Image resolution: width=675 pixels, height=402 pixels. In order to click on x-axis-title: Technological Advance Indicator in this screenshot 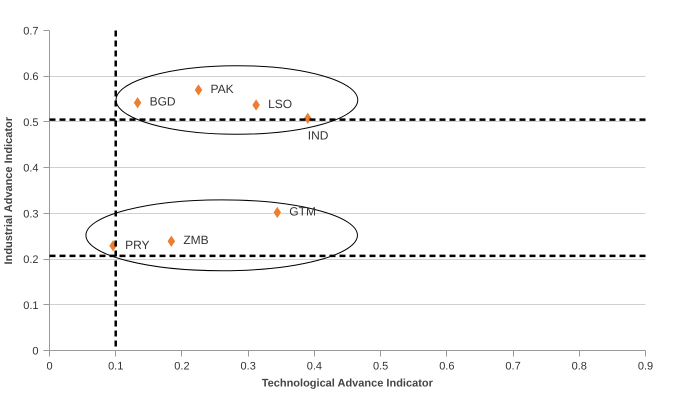, I will do `click(348, 384)`.